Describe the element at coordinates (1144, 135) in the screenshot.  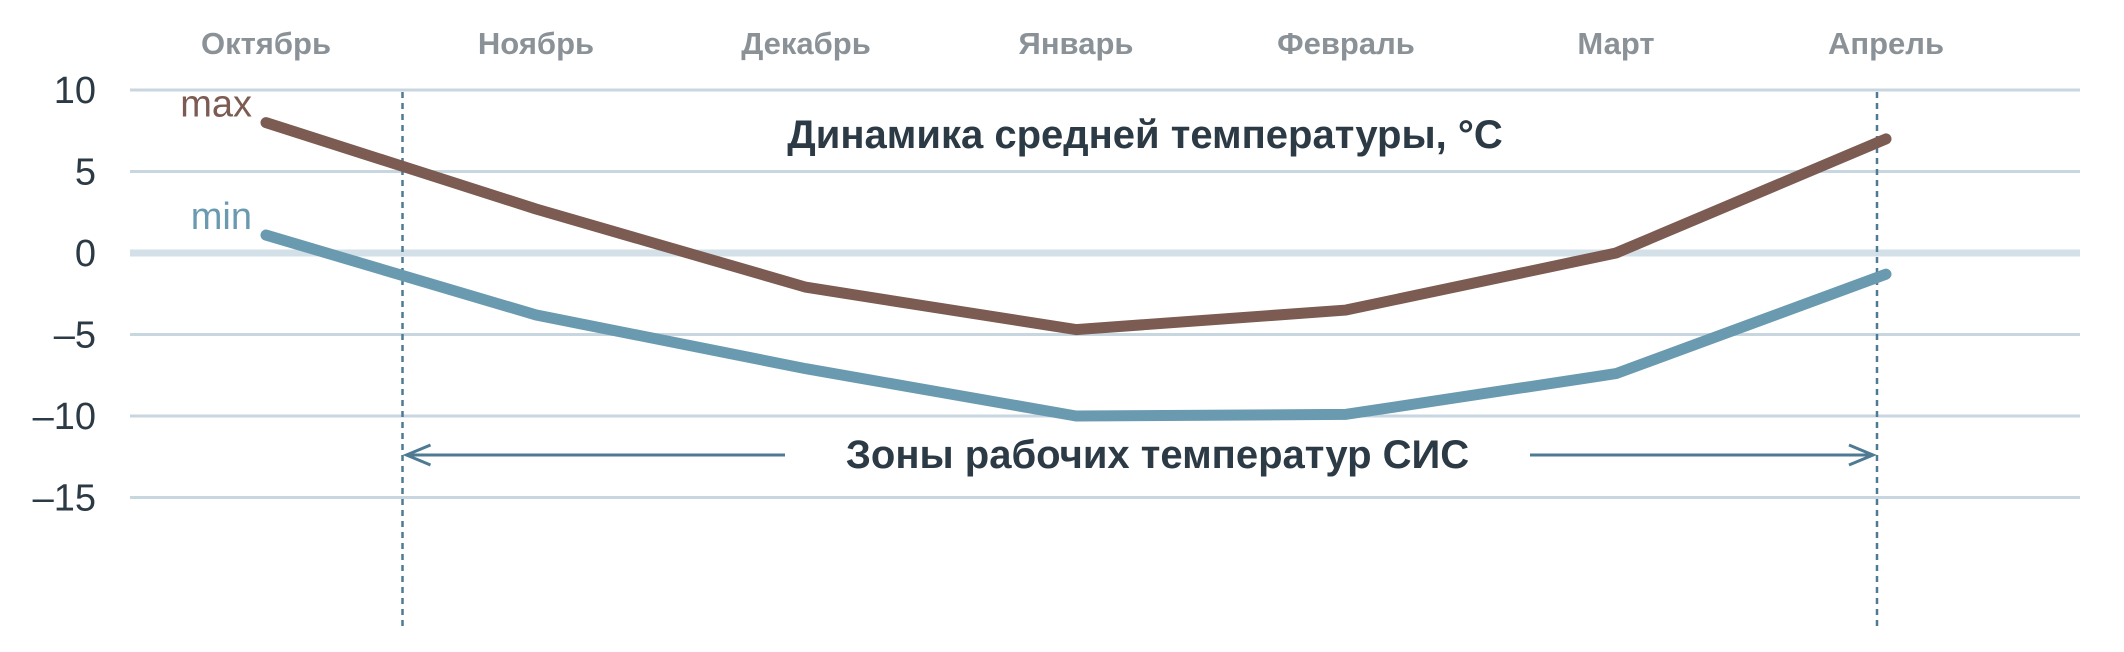
I see `chart-title: Динамика средней температуры, °C` at that location.